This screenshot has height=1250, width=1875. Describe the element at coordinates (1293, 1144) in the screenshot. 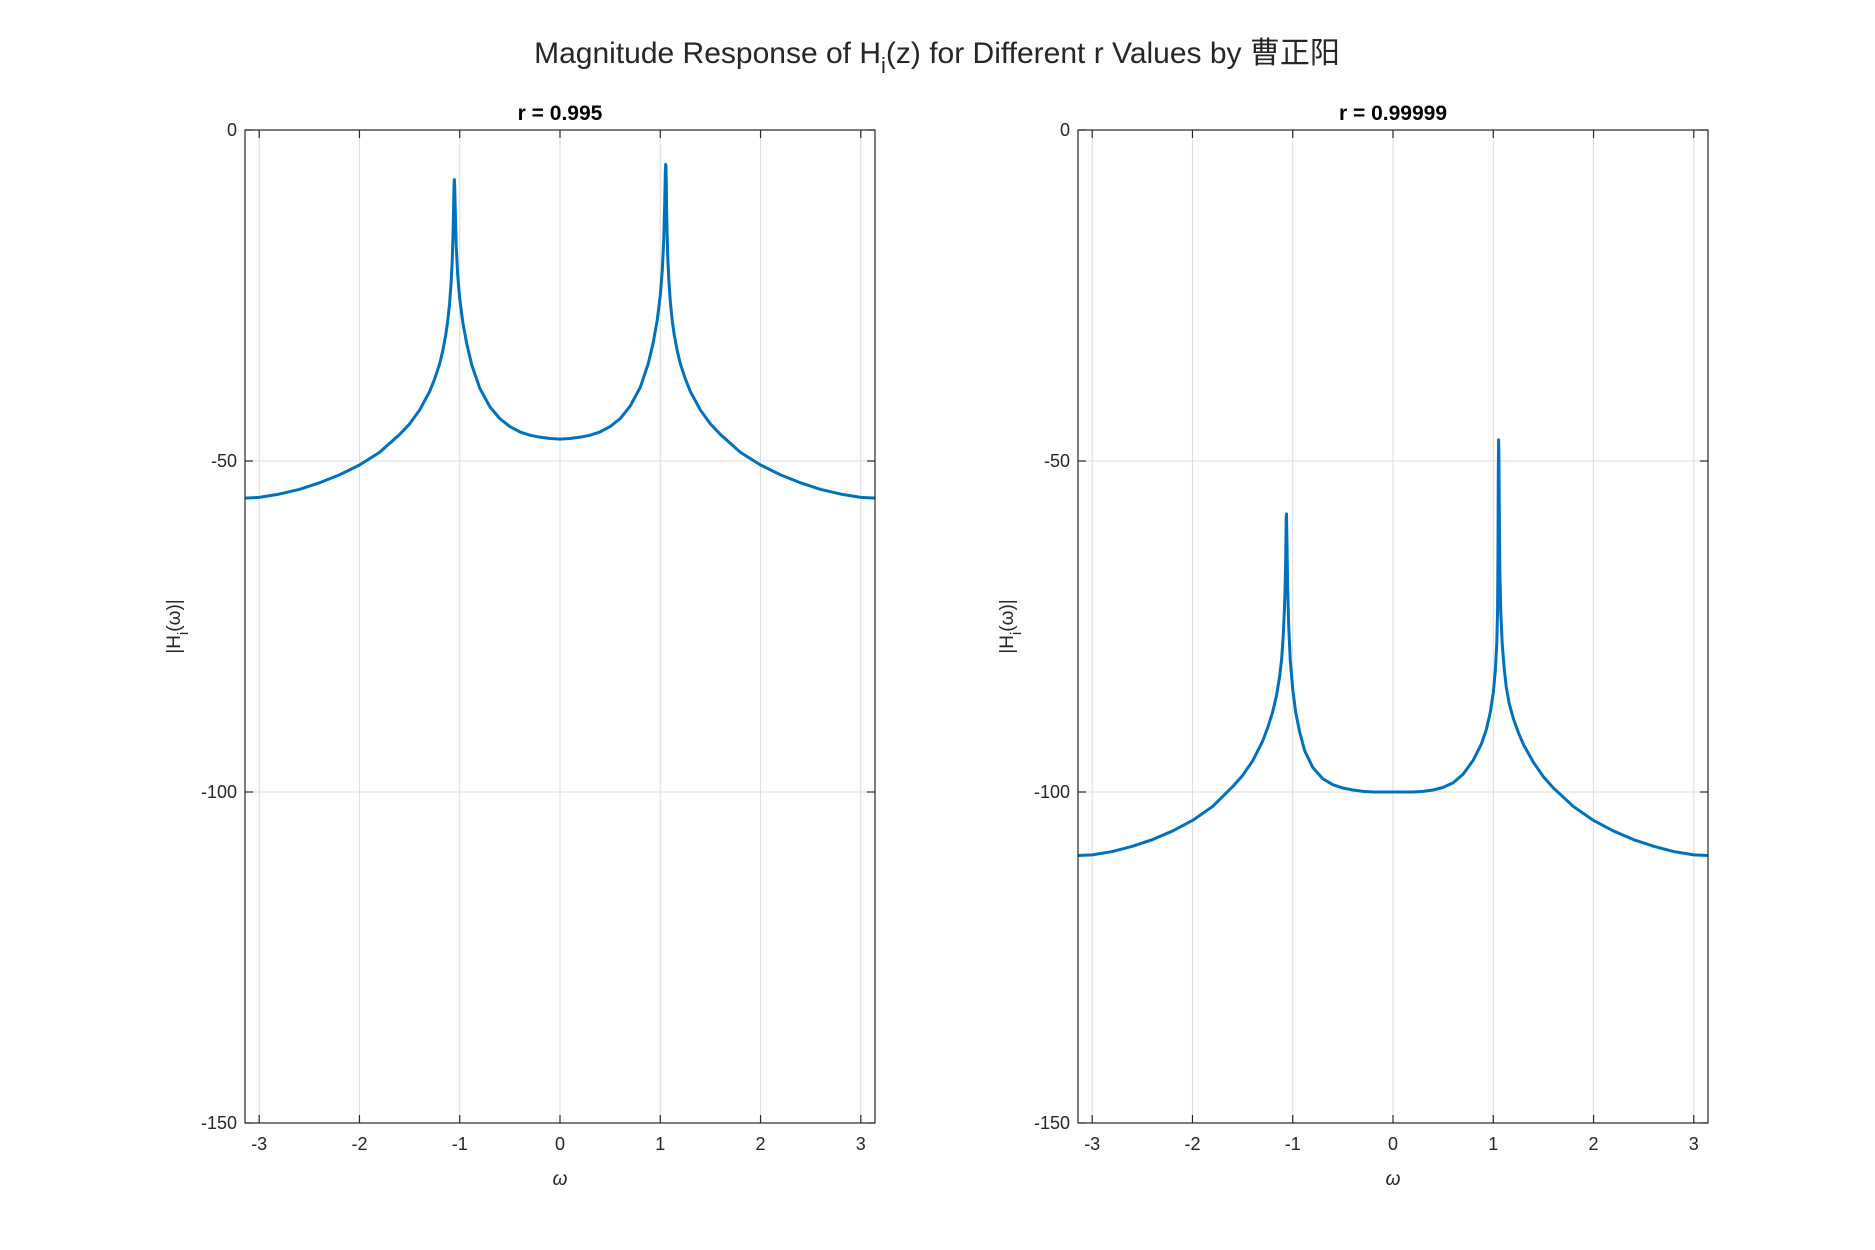

I see `x-tick-label-right: -1` at that location.